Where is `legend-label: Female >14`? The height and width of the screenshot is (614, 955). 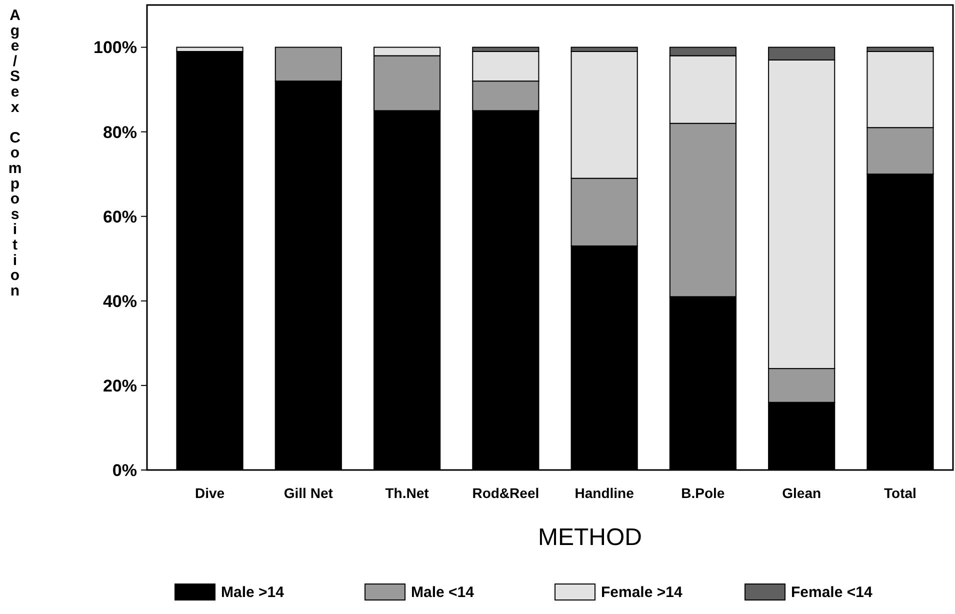
legend-label: Female >14 is located at coordinates (642, 592).